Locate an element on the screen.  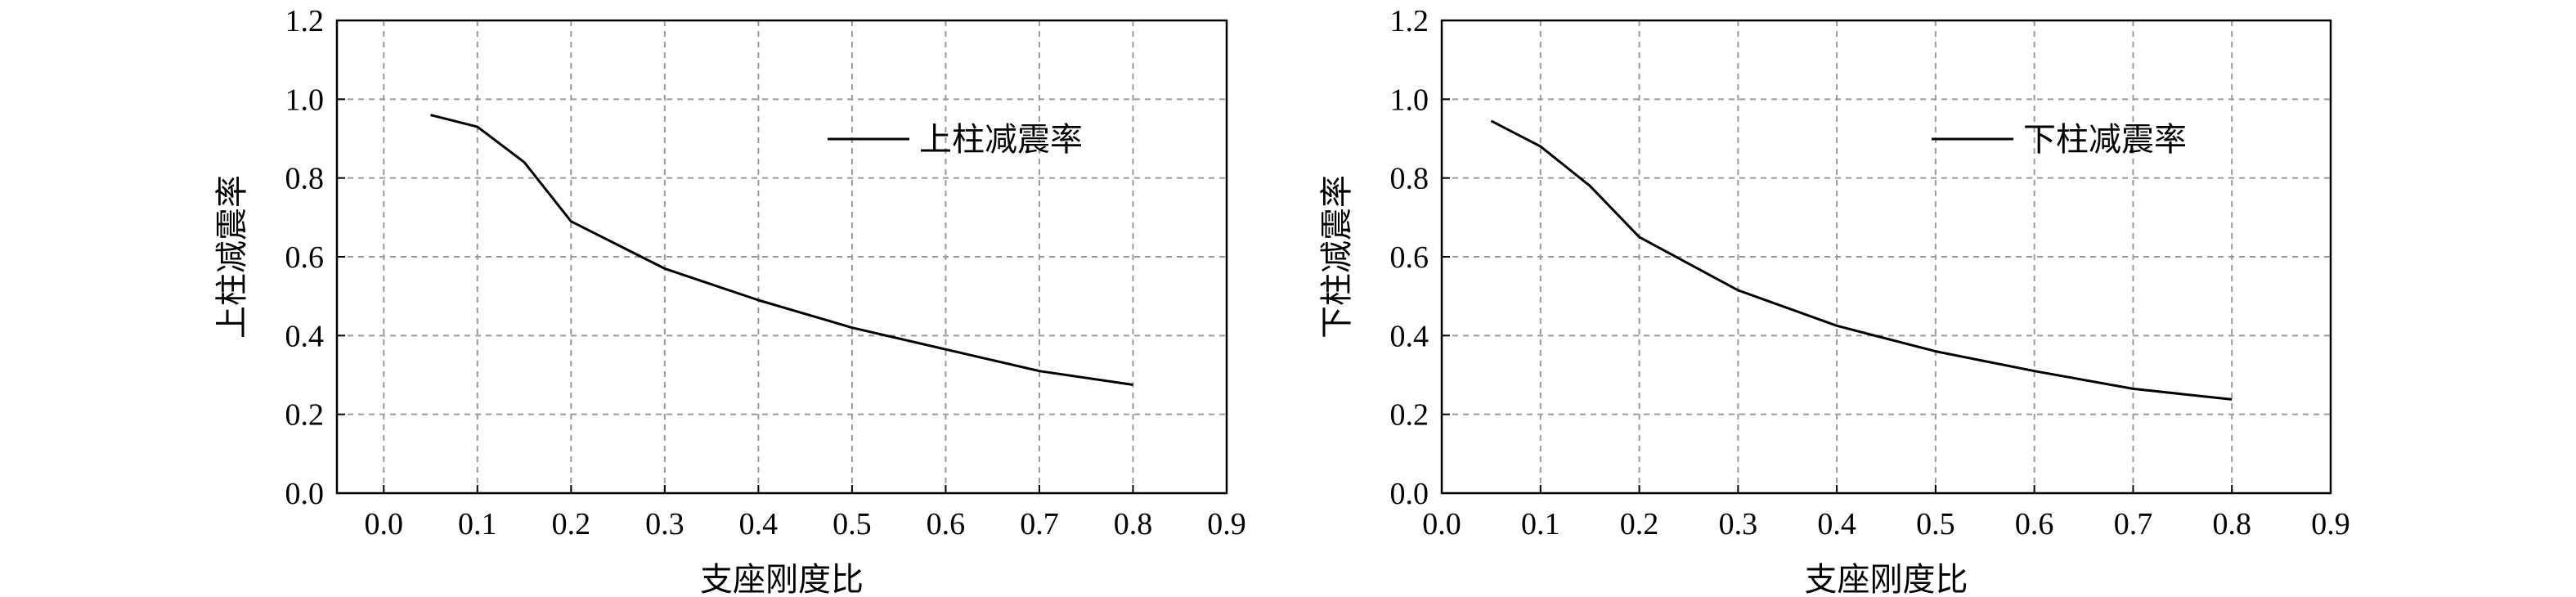
y-axis-title: 下柱减震率 is located at coordinates (1337, 257).